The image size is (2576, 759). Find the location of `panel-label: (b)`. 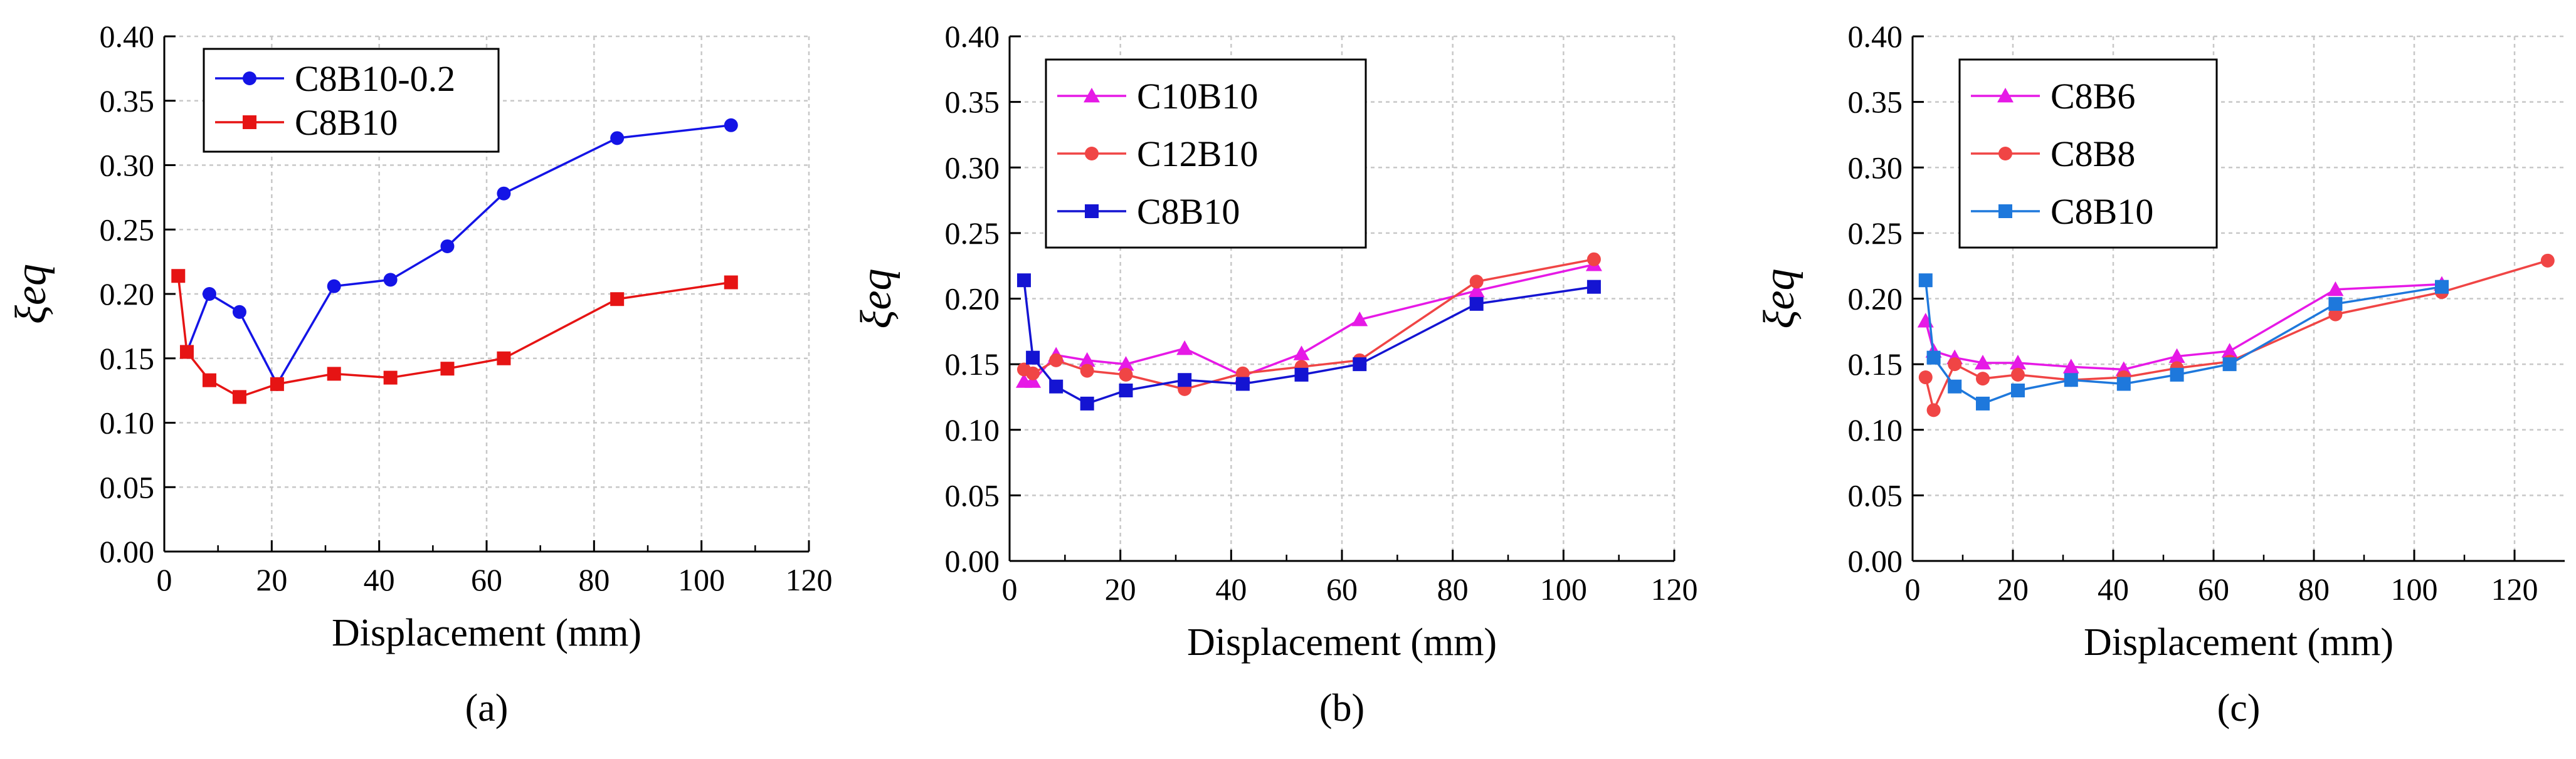

panel-label: (b) is located at coordinates (1342, 708).